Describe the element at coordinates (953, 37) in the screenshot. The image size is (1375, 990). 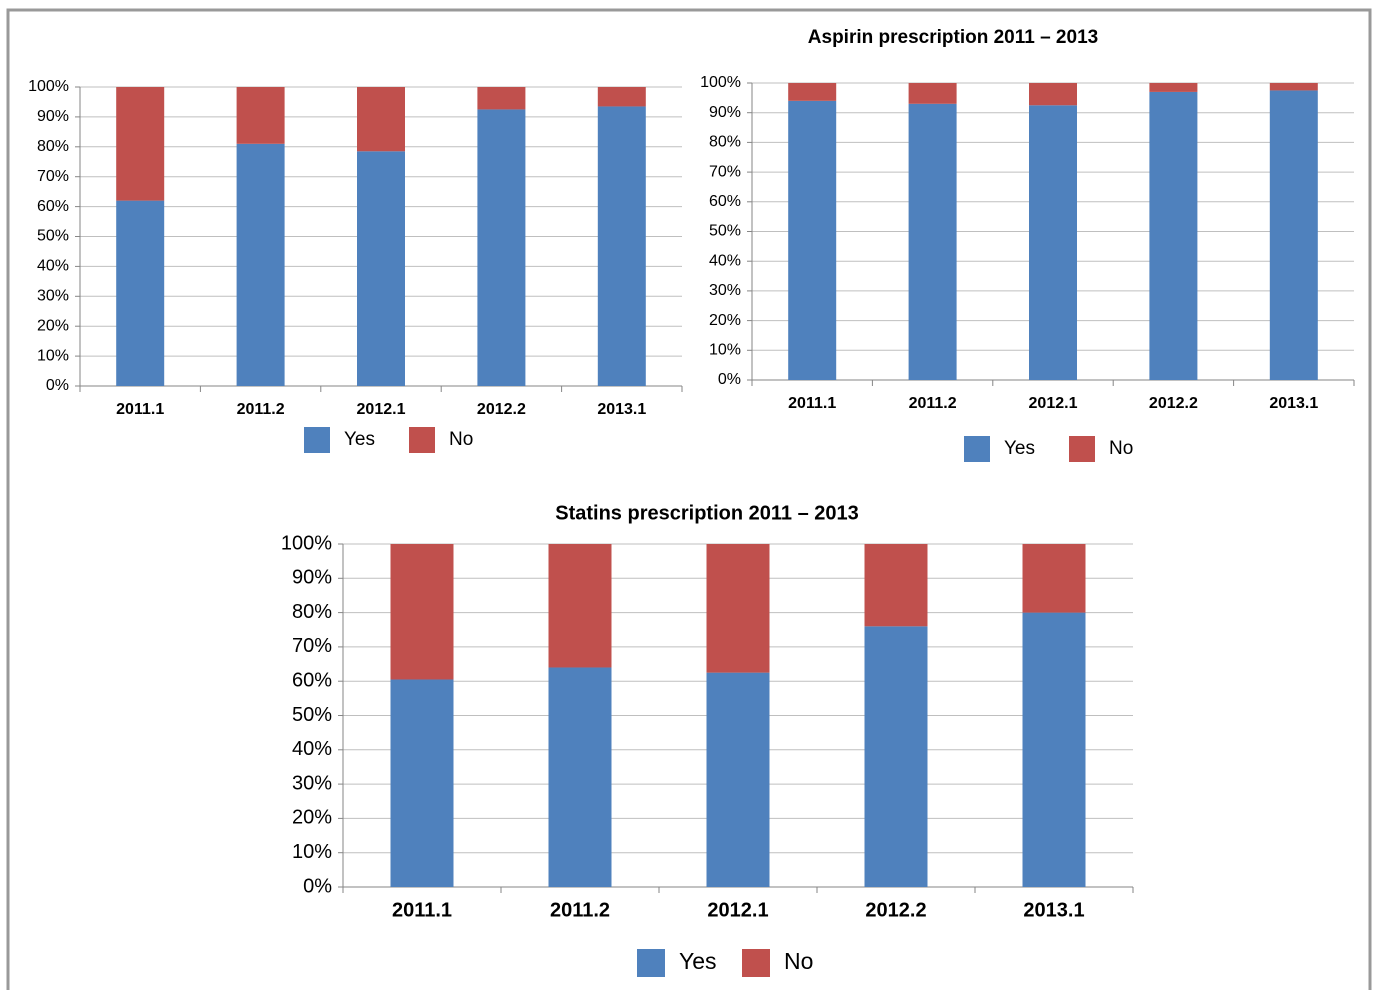
I see `chart-title: Aspirin prescription 2011 – 2013` at that location.